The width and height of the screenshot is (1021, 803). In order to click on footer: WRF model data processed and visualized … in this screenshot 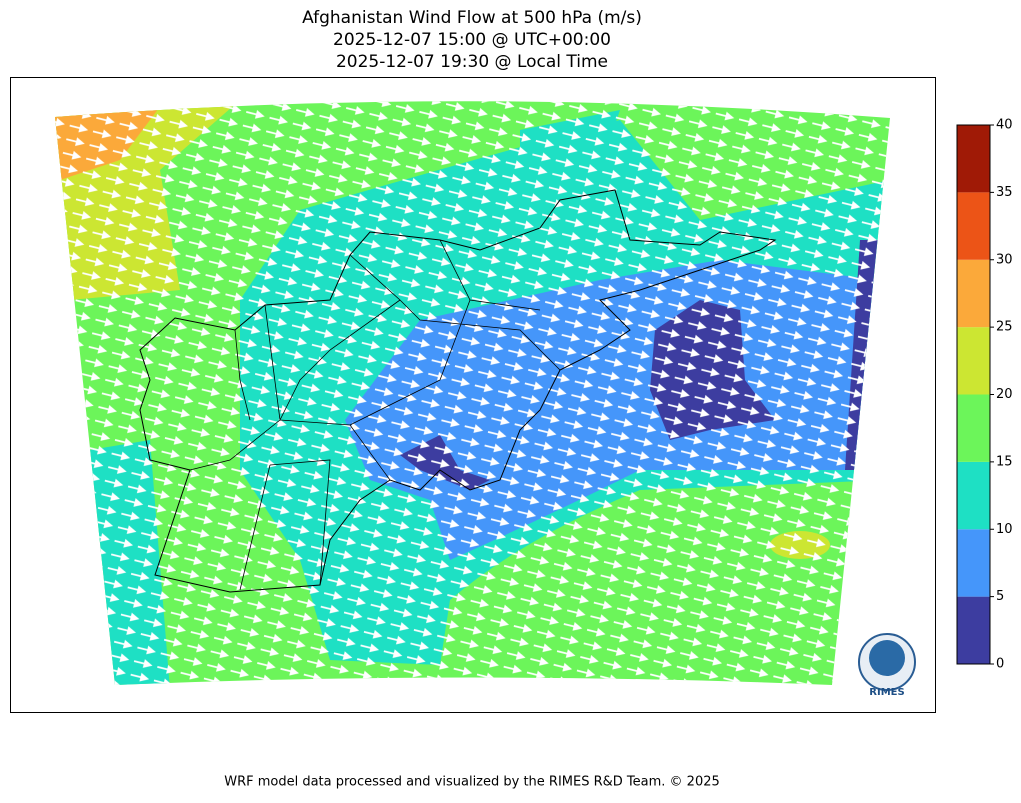, I will do `click(472, 782)`.